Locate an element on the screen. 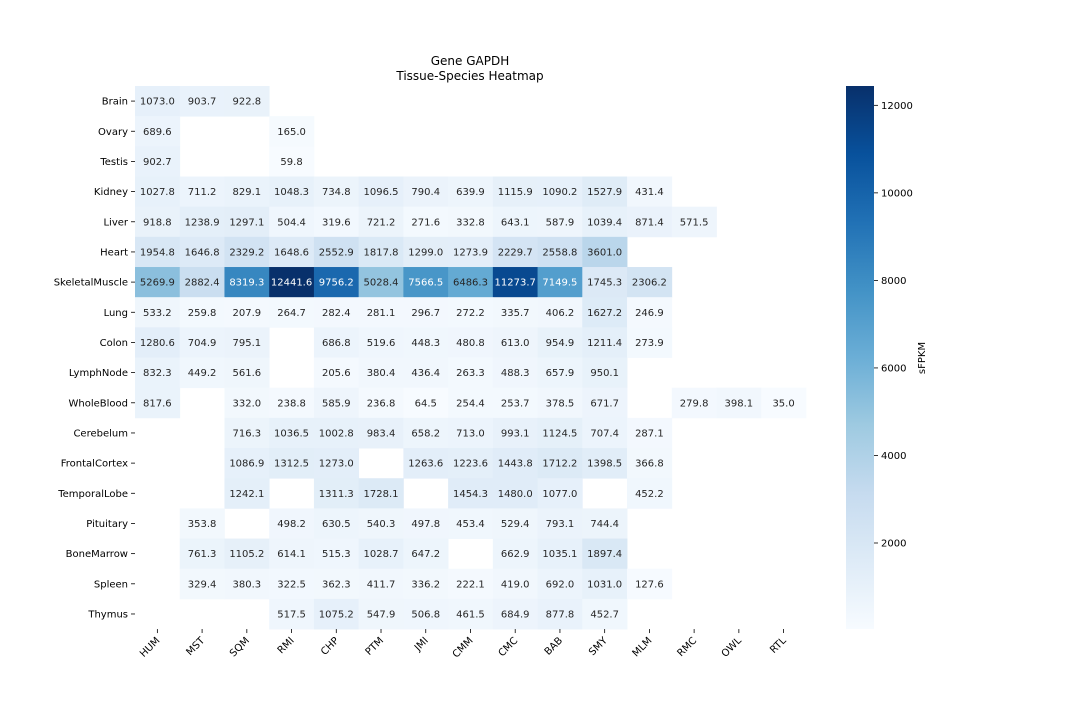  cell-value-label: 2329.2 is located at coordinates (246, 252).